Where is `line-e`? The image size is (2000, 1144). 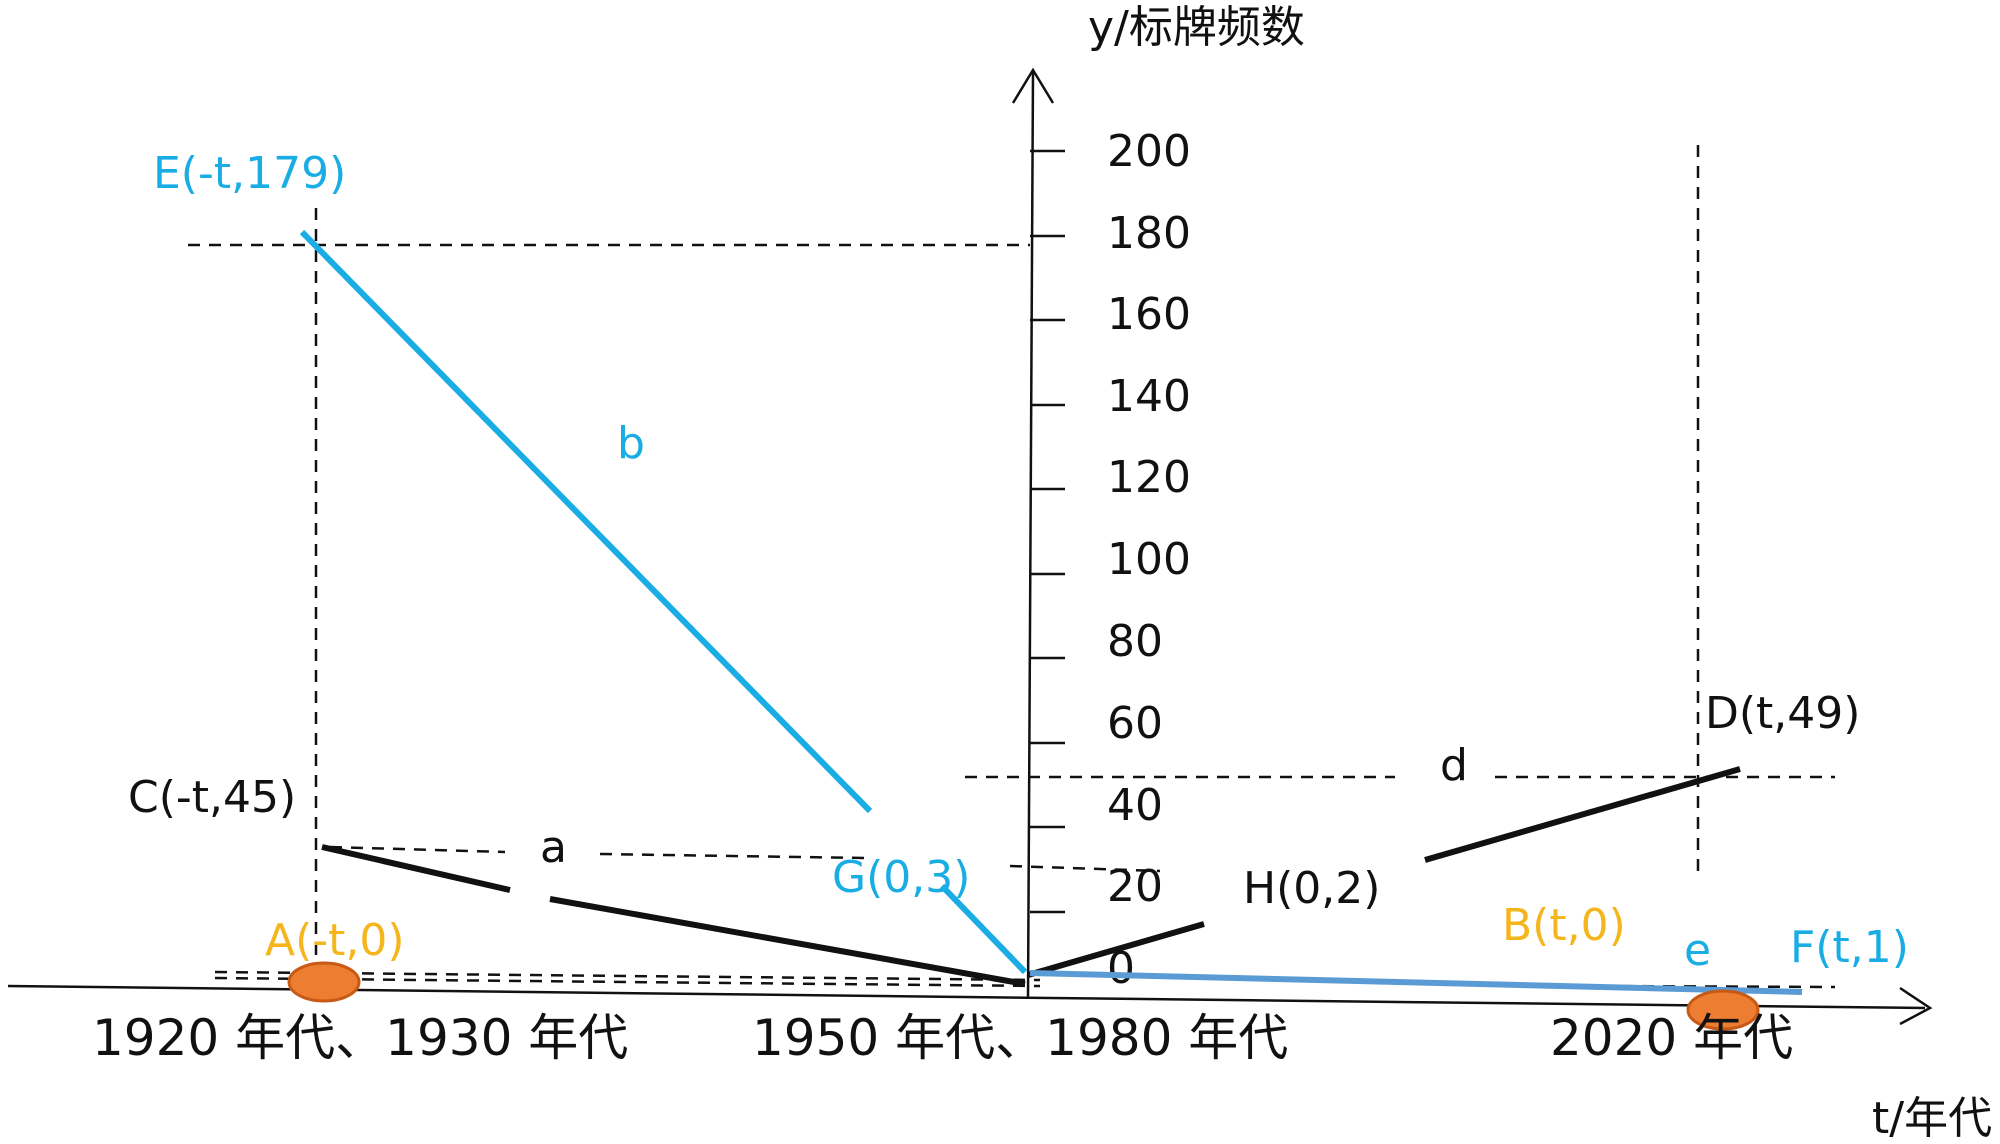
line-e is located at coordinates (1416, 982).